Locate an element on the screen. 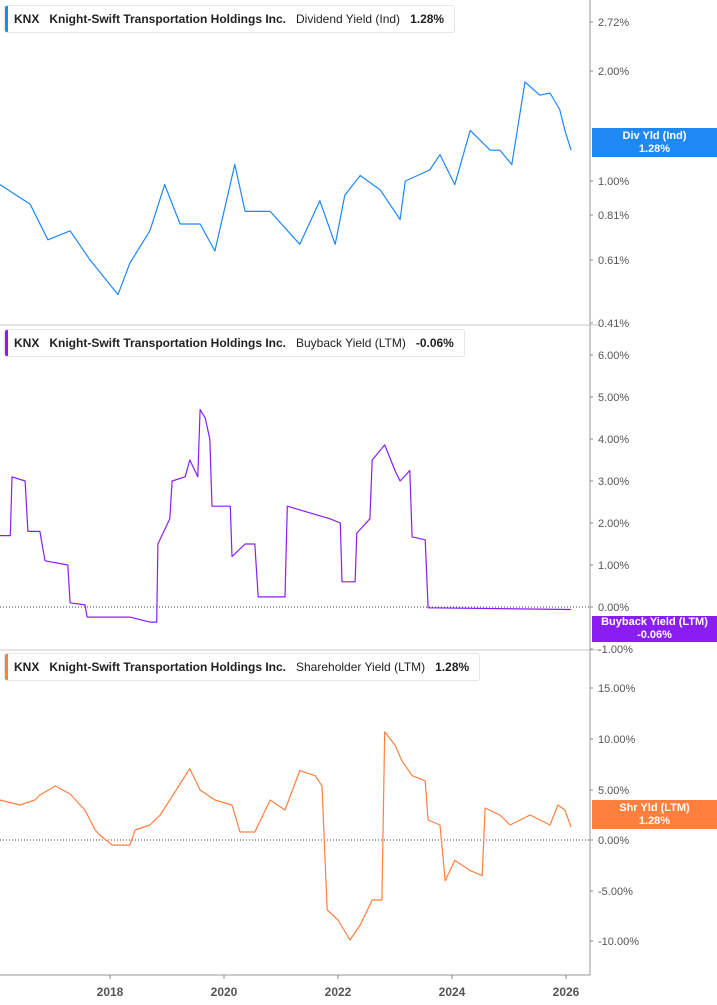 Image resolution: width=717 pixels, height=1005 pixels. buyback-yield-badge: Buyback Yield (LTM) -0.06% is located at coordinates (654, 629).